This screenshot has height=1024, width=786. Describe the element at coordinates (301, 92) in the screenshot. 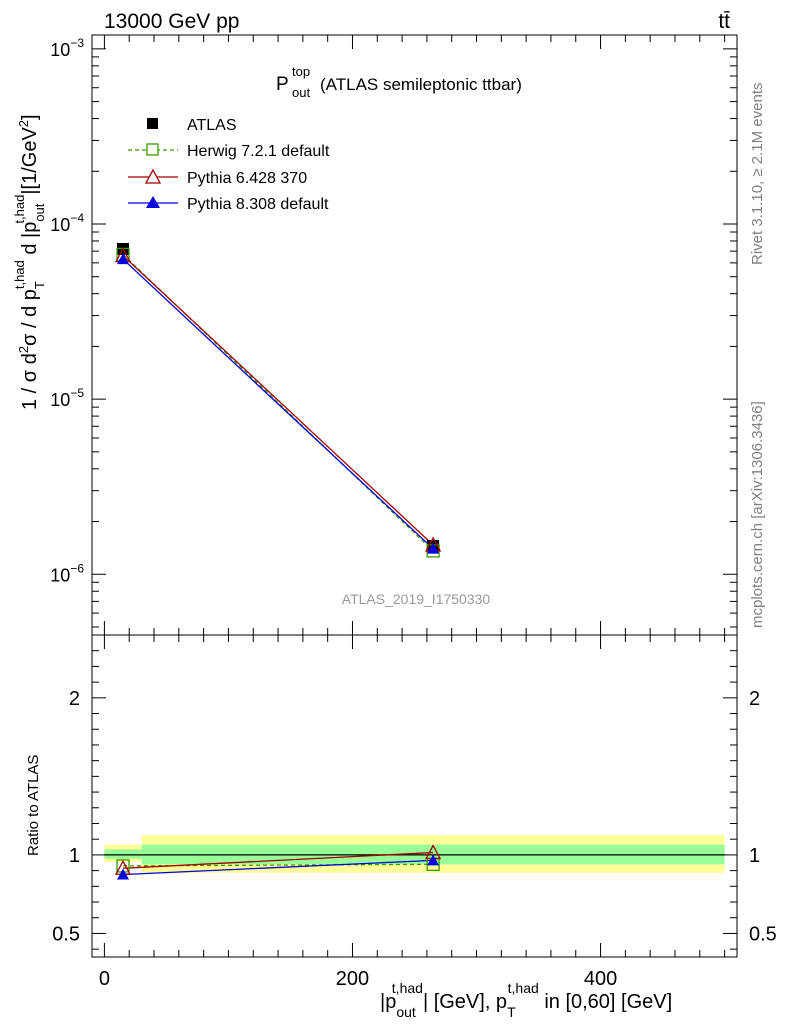

I see `title-sub: out` at that location.